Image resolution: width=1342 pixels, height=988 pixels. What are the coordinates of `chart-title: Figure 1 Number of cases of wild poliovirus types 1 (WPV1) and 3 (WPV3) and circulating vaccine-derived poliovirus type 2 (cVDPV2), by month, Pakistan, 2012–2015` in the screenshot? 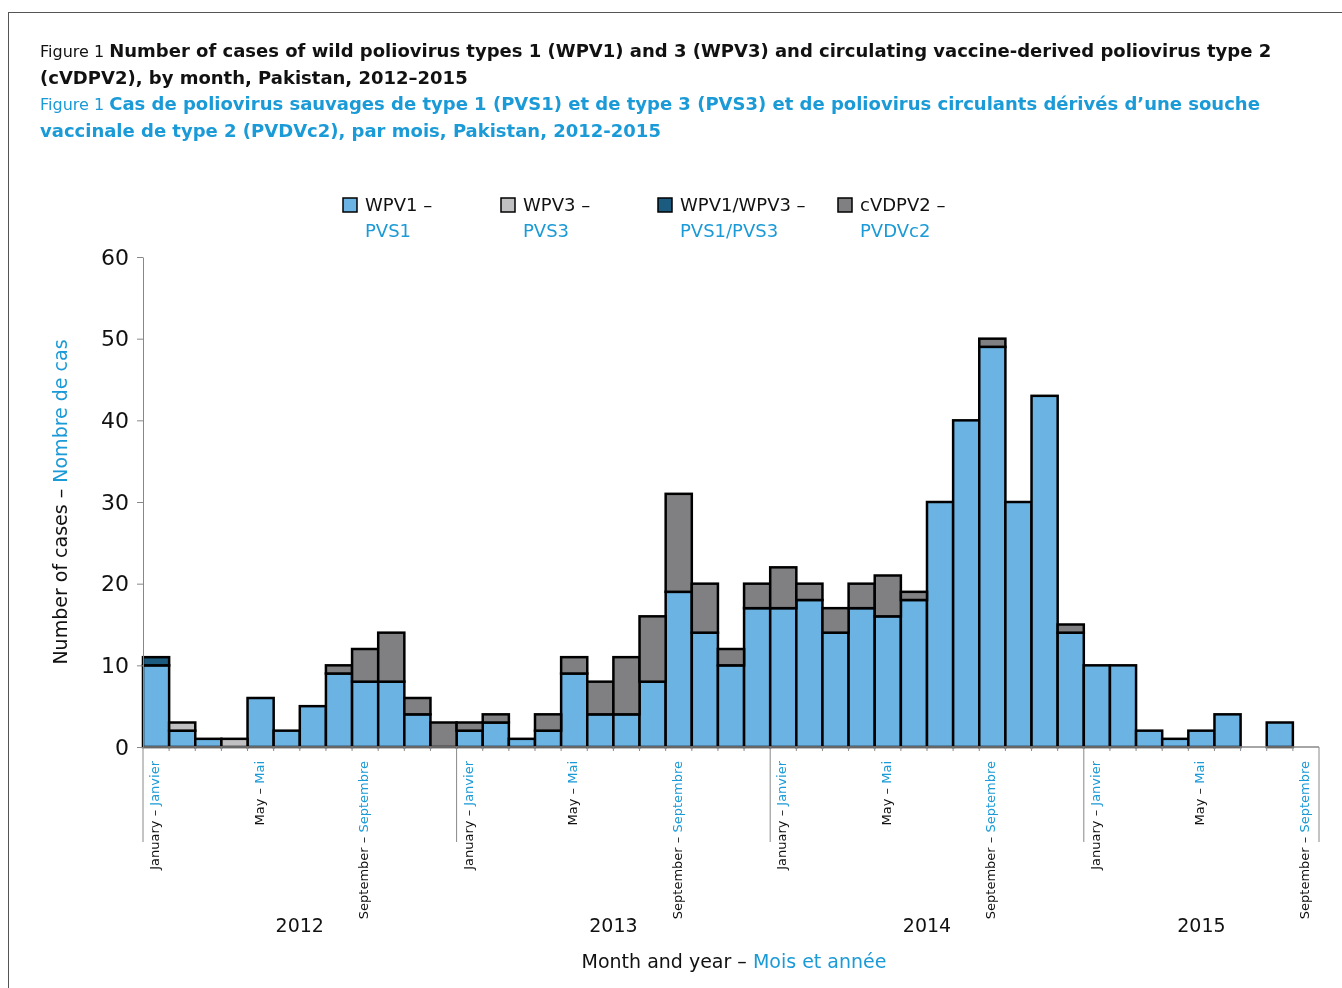 It's located at (656, 64).